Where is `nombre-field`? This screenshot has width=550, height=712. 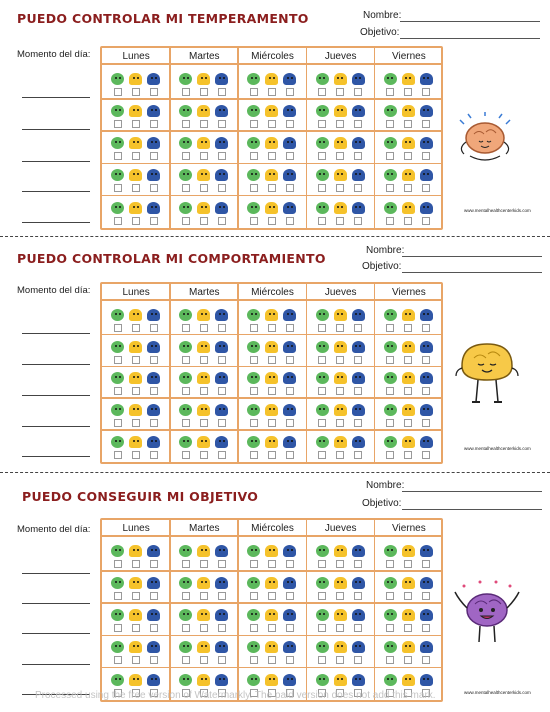 nombre-field is located at coordinates (472, 256).